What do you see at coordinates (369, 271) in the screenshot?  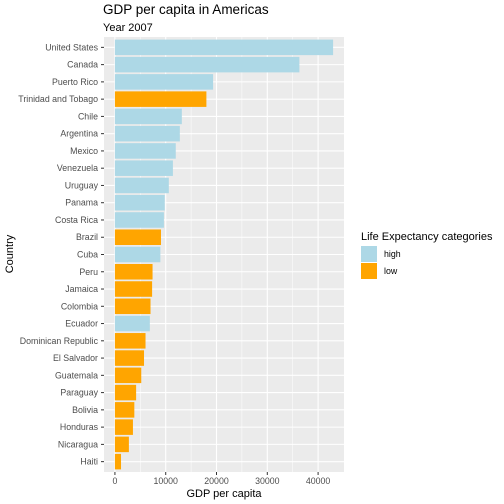 I see `legend-key-low` at bounding box center [369, 271].